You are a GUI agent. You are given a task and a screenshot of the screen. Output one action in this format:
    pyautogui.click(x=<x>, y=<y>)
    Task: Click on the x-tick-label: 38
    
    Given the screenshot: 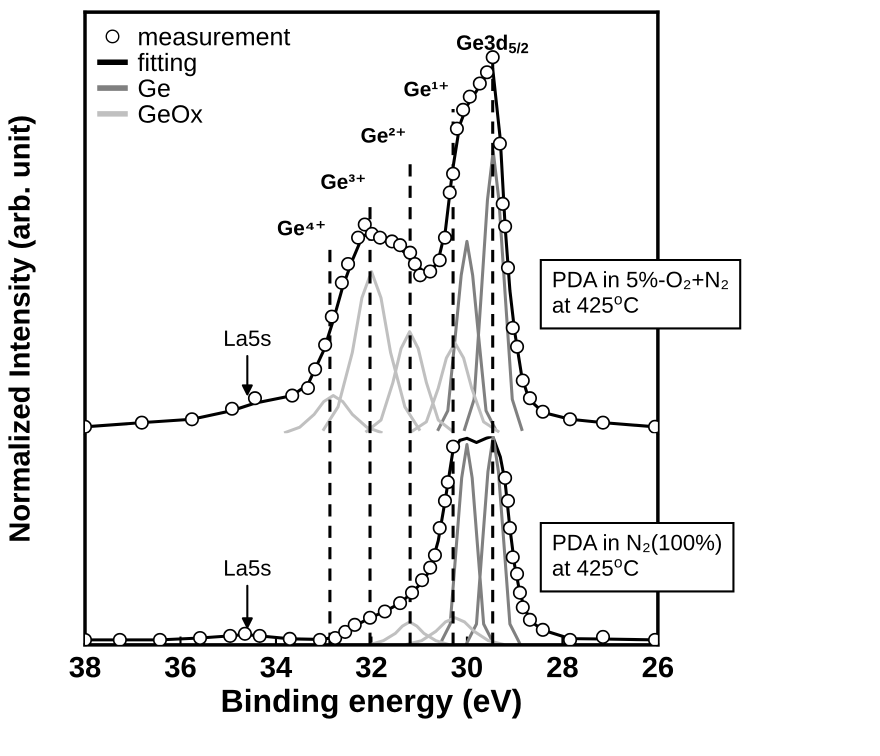 What is the action you would take?
    pyautogui.click(x=84, y=667)
    